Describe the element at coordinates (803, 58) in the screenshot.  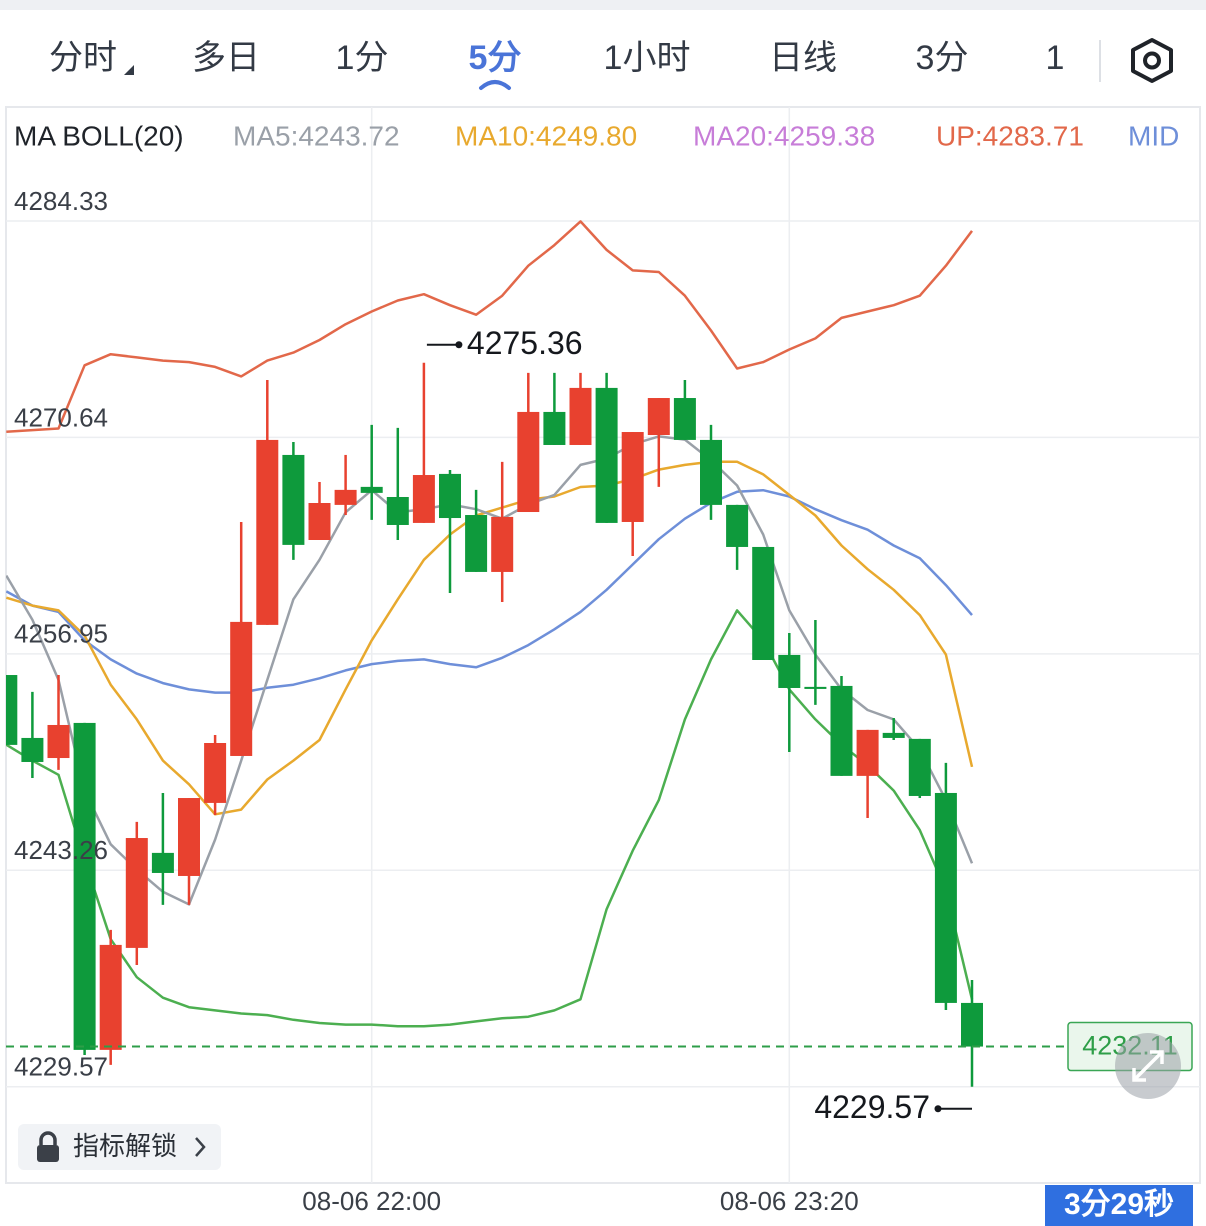
I see `tab: 日线` at that location.